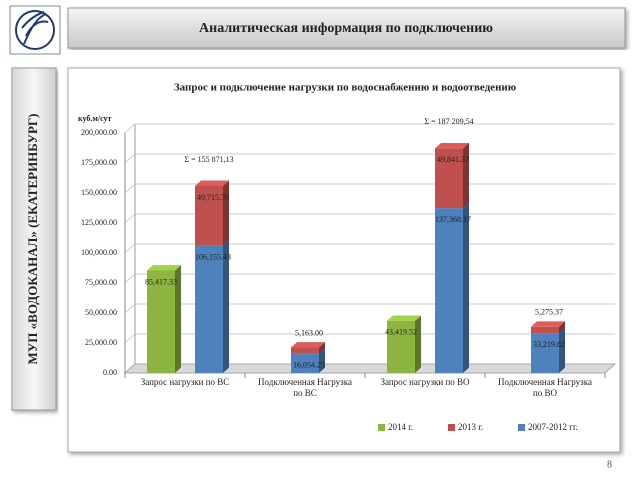 The width and height of the screenshot is (638, 479). What do you see at coordinates (208, 159) in the screenshot?
I see `annotation: Σ = 155 871,13` at bounding box center [208, 159].